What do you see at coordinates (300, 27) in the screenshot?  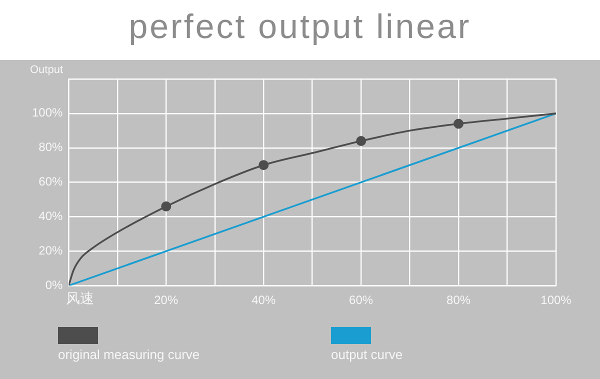 I see `chart-title: perfect output linear` at bounding box center [300, 27].